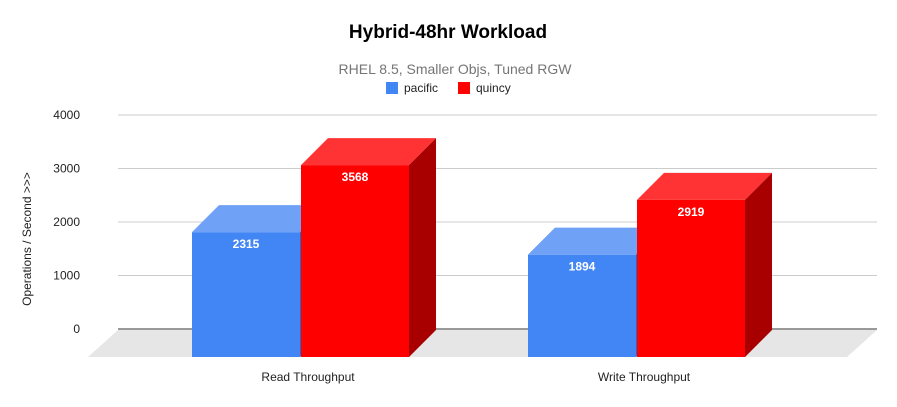 The image size is (897, 407). What do you see at coordinates (66, 115) in the screenshot?
I see `y-tick-label: 4000` at bounding box center [66, 115].